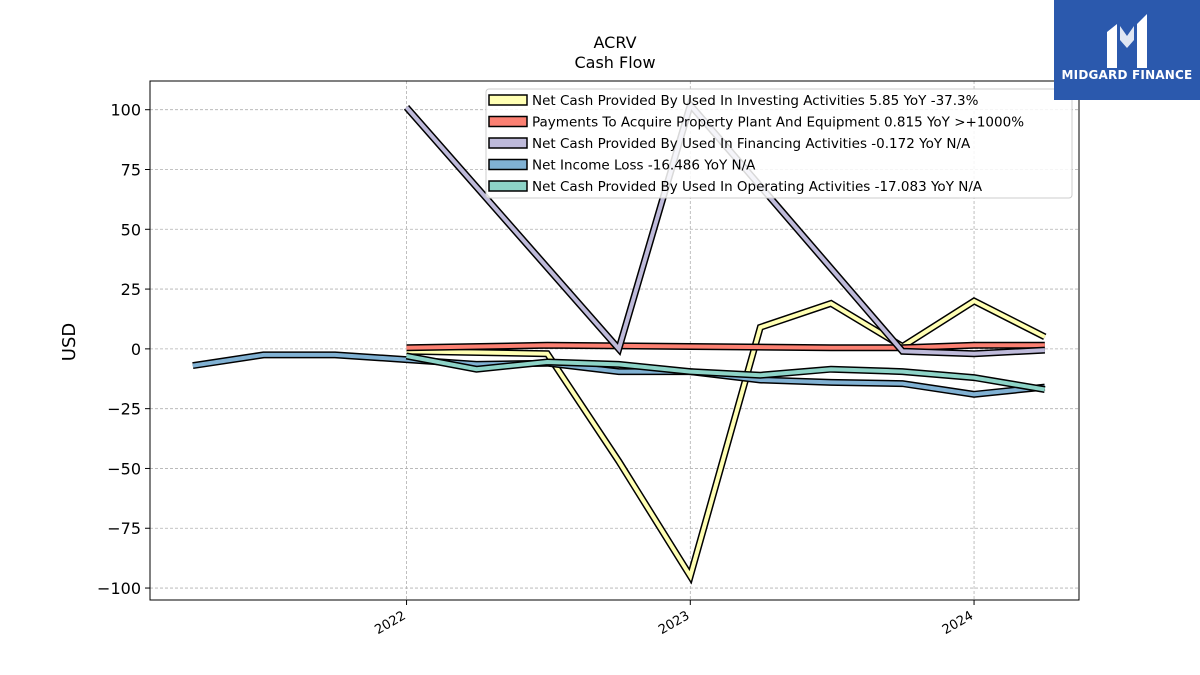  Describe the element at coordinates (674, 623) in the screenshot. I see `x-tick-label: 2023` at that location.